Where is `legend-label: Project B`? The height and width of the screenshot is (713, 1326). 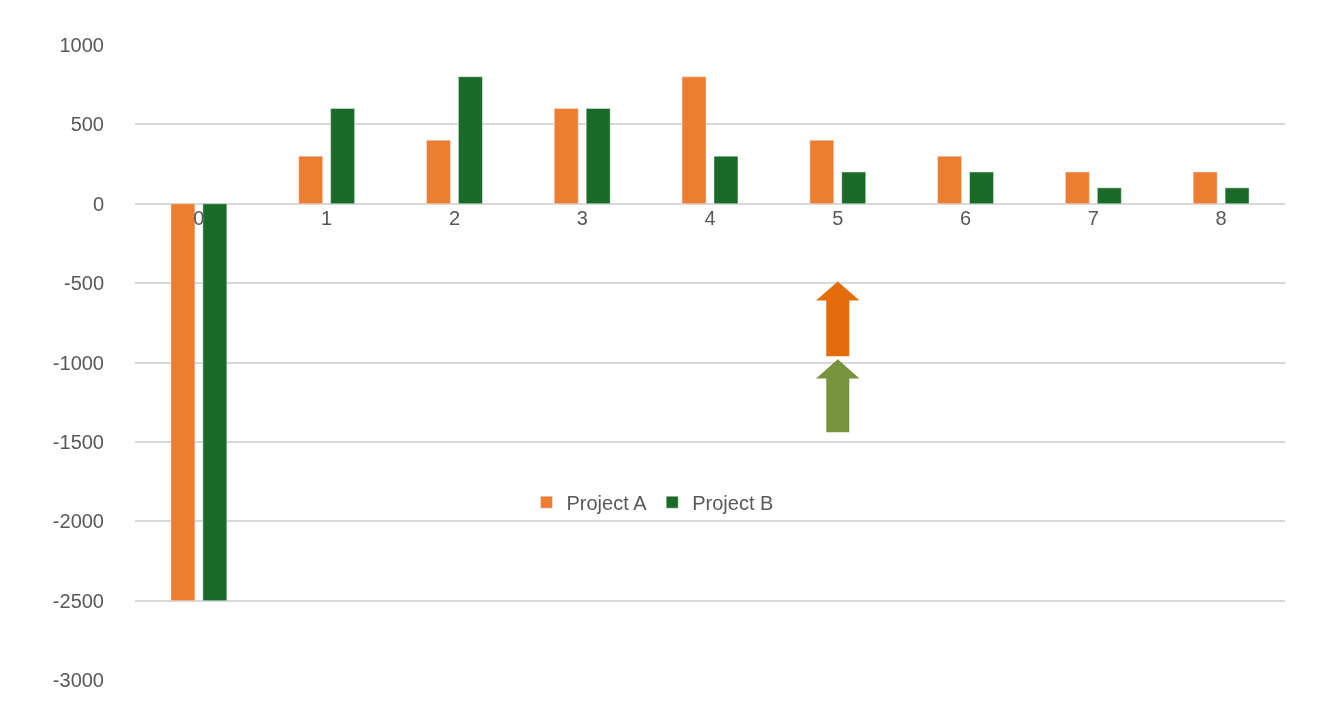 legend-label: Project B is located at coordinates (733, 503).